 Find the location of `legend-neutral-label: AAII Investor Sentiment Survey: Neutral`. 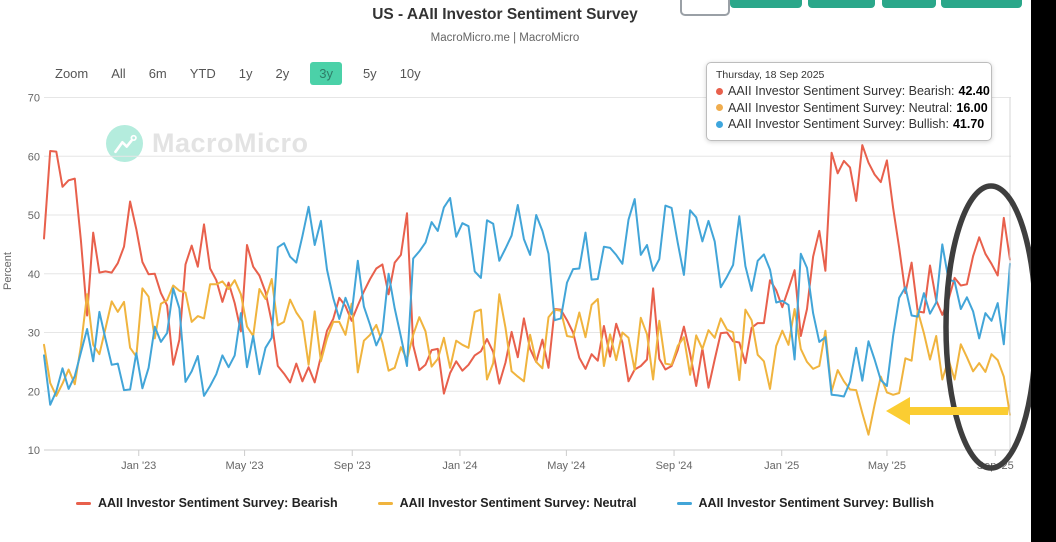

legend-neutral-label: AAII Investor Sentiment Survey: Neutral is located at coordinates (518, 503).